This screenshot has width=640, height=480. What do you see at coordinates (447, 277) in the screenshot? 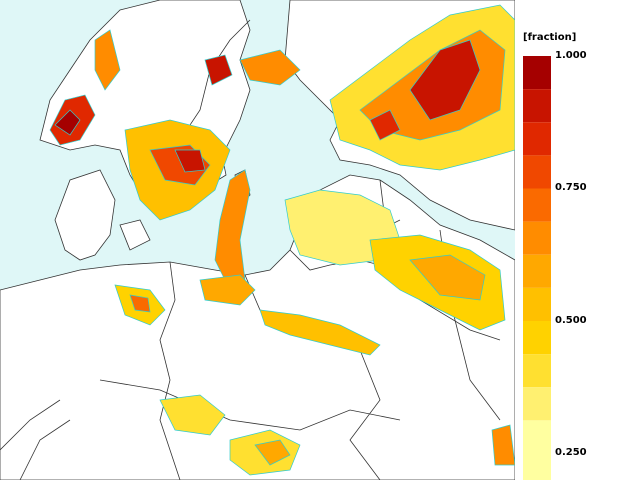
I see `cloud-region-belarus-core` at bounding box center [447, 277].